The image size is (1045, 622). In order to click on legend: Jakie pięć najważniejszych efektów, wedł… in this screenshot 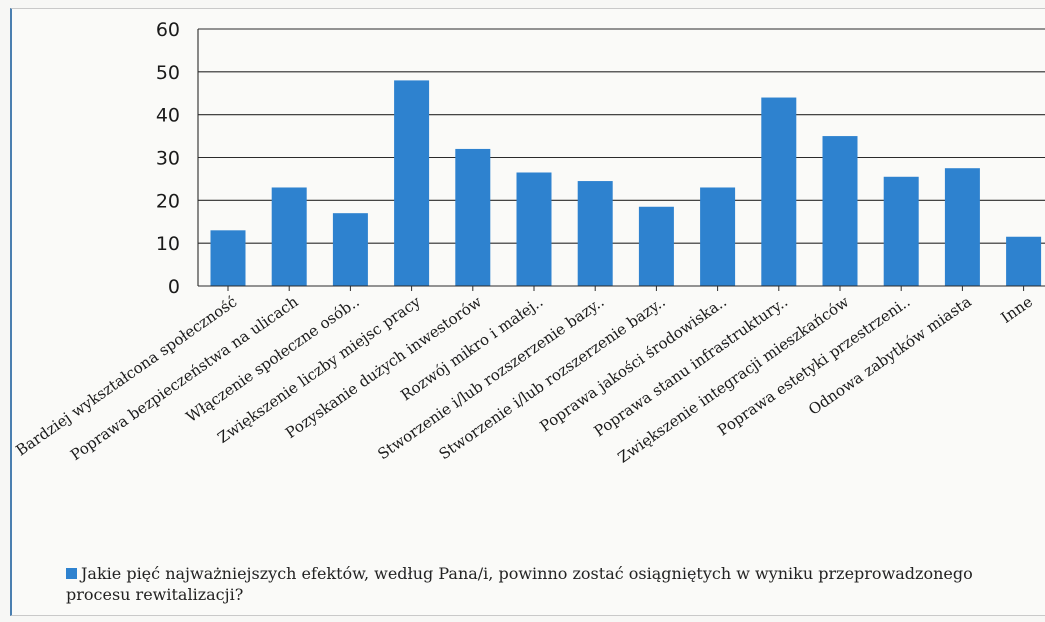, I will do `click(531, 584)`.